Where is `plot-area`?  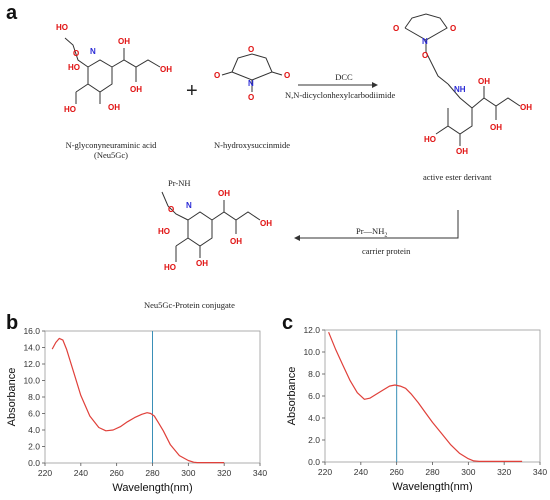 plot-area is located at coordinates (432, 396).